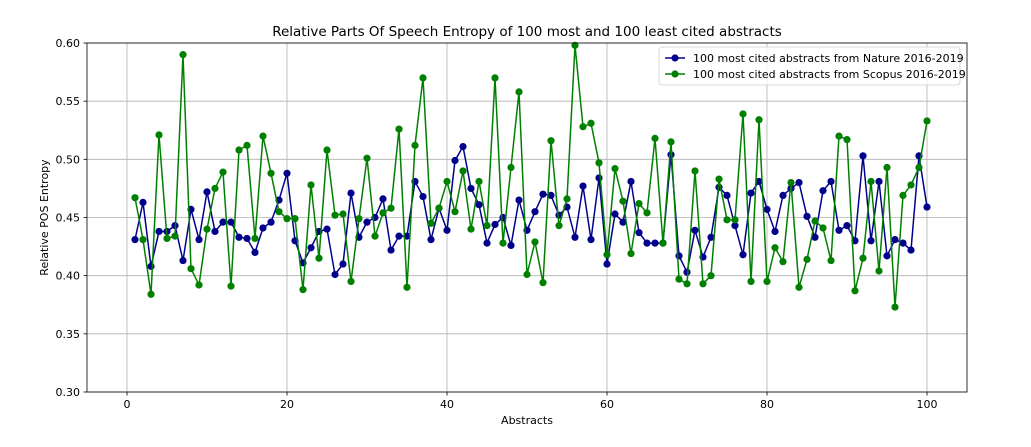 Image resolution: width=1031 pixels, height=447 pixels. Describe the element at coordinates (68, 392) in the screenshot. I see `y-tick-label: 0.30` at that location.